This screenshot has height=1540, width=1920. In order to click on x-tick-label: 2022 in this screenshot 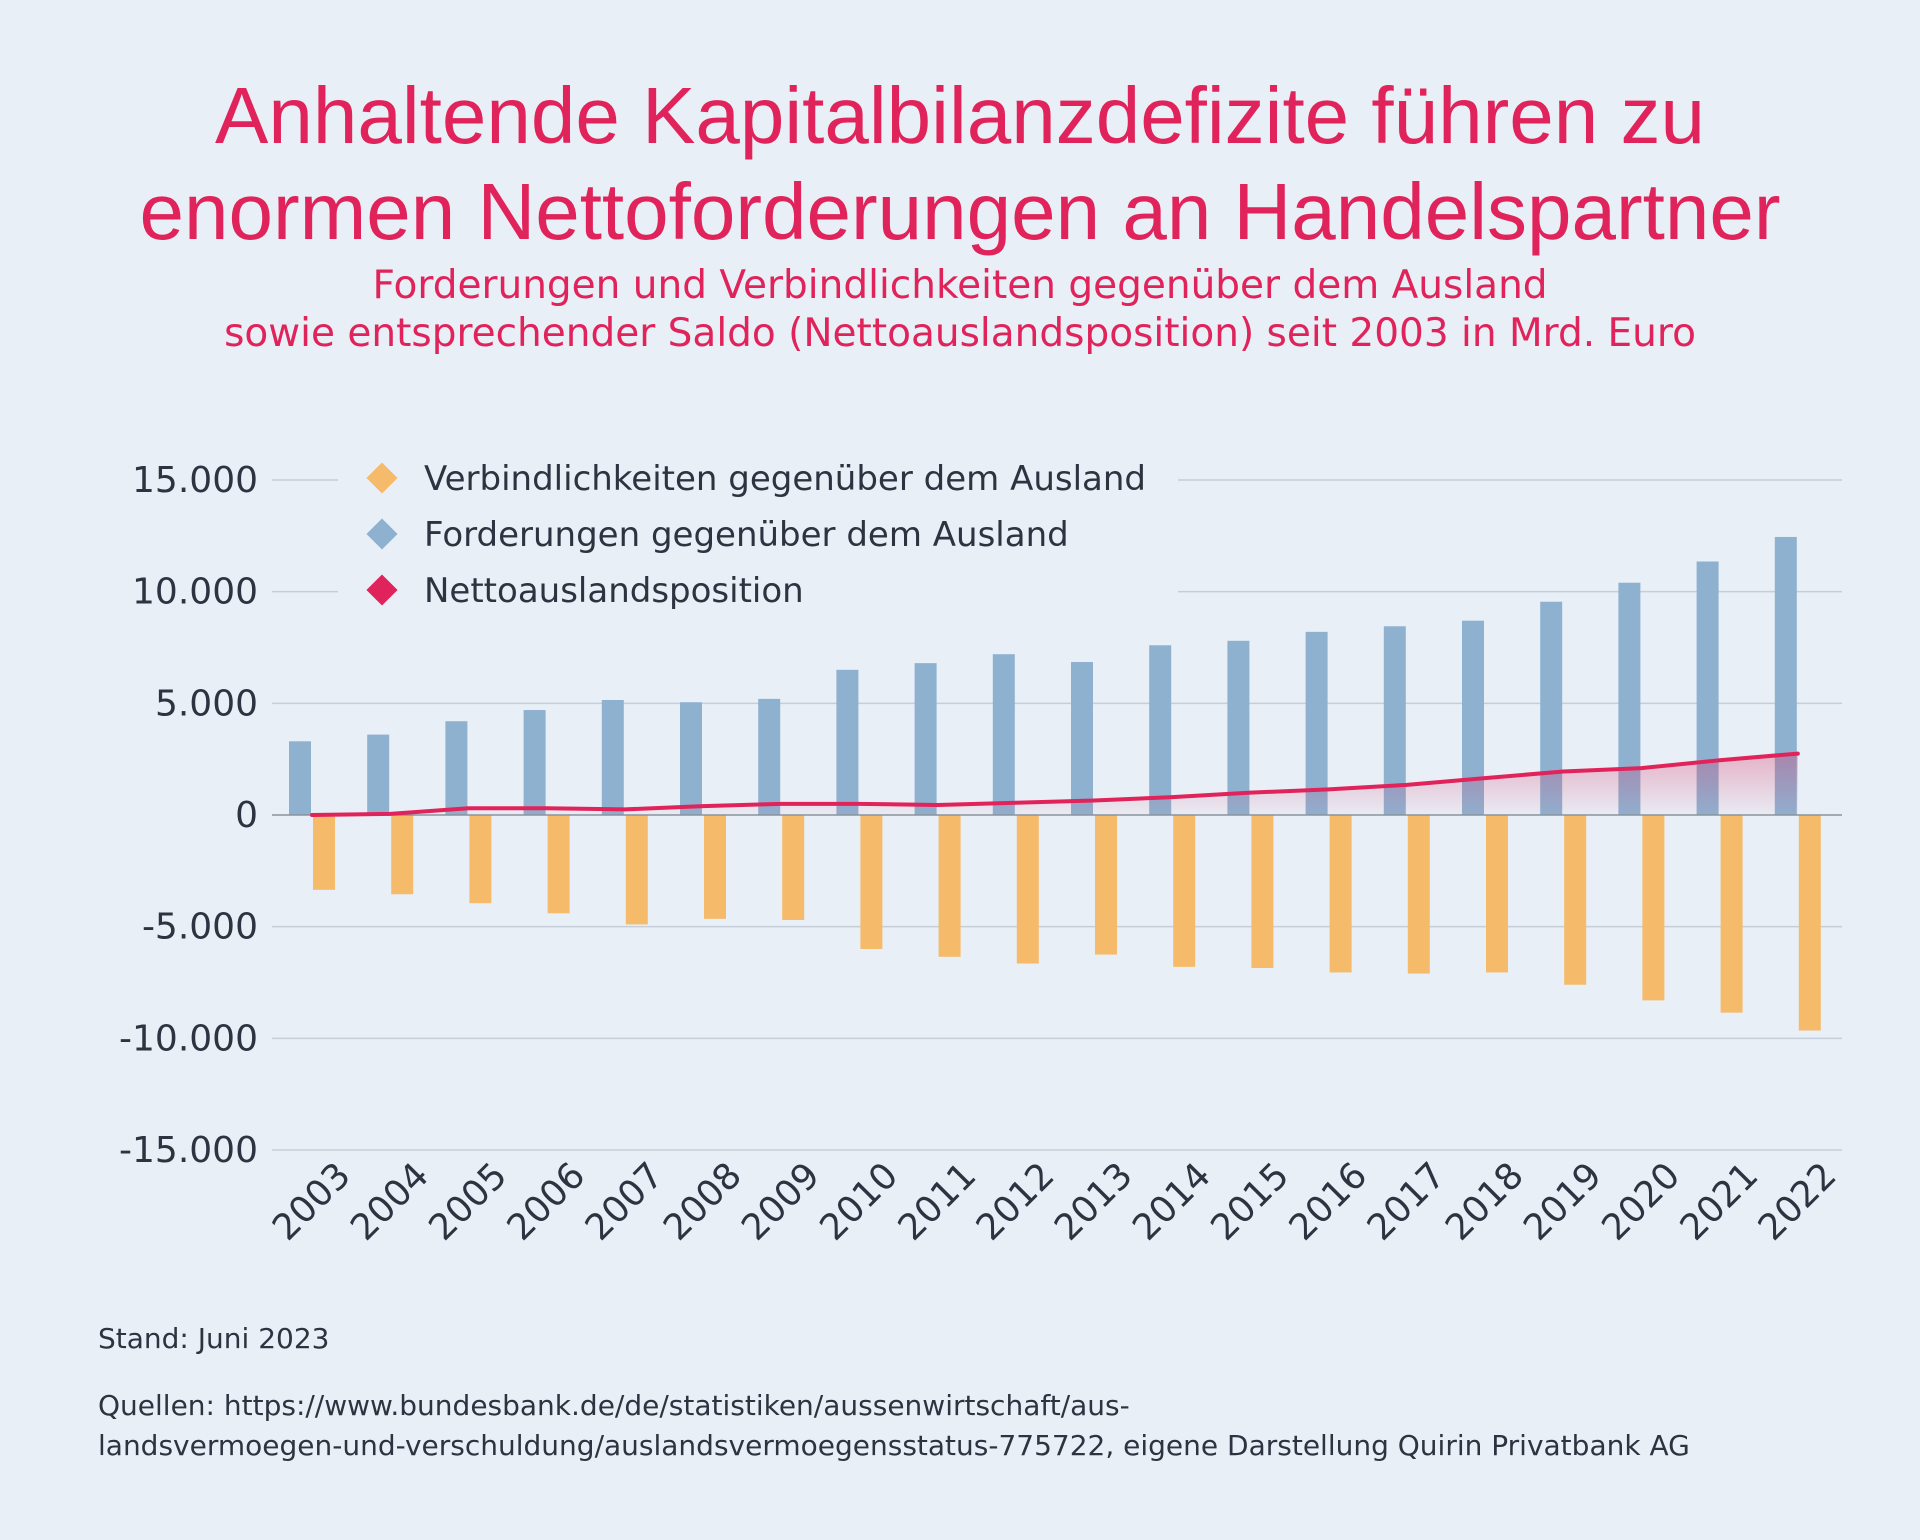, I will do `click(1798, 1202)`.